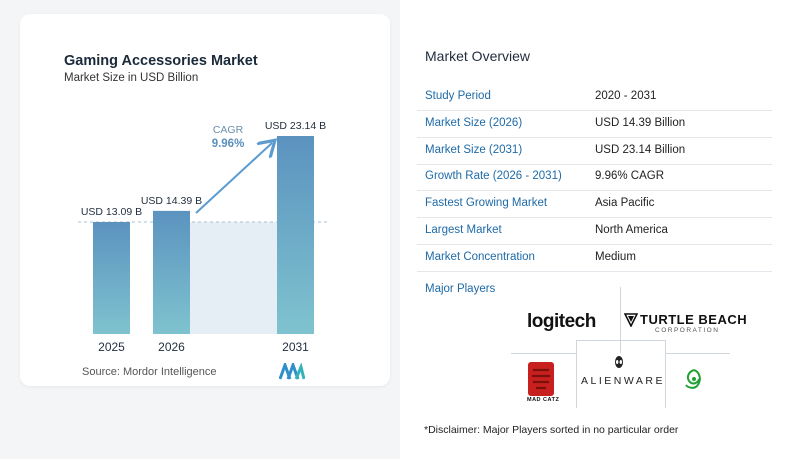 The image size is (800, 459). I want to click on mad-catz-label: MAD CATZ, so click(543, 400).